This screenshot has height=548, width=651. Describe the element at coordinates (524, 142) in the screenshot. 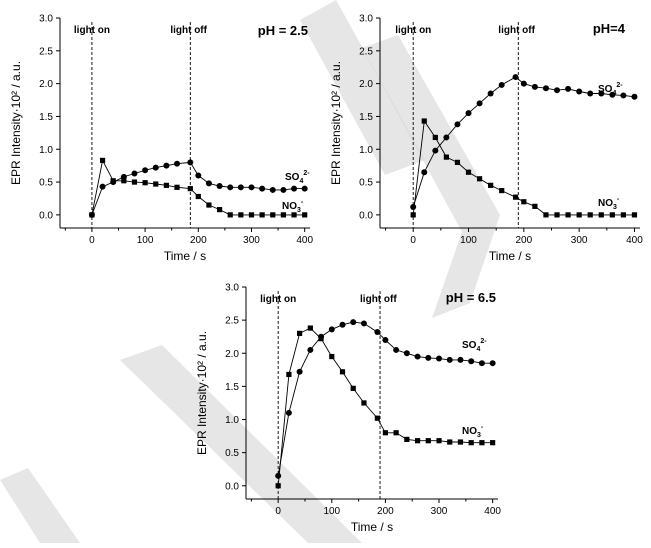

I see `series-so4: SO42-` at that location.